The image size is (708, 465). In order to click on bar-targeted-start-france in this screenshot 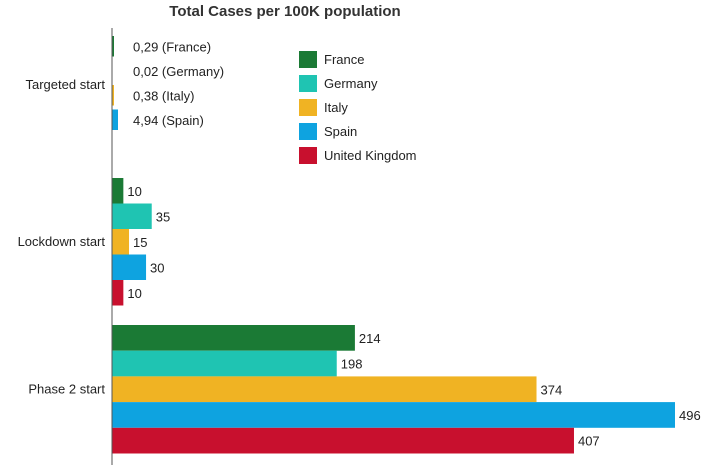, I will do `click(113, 46)`.